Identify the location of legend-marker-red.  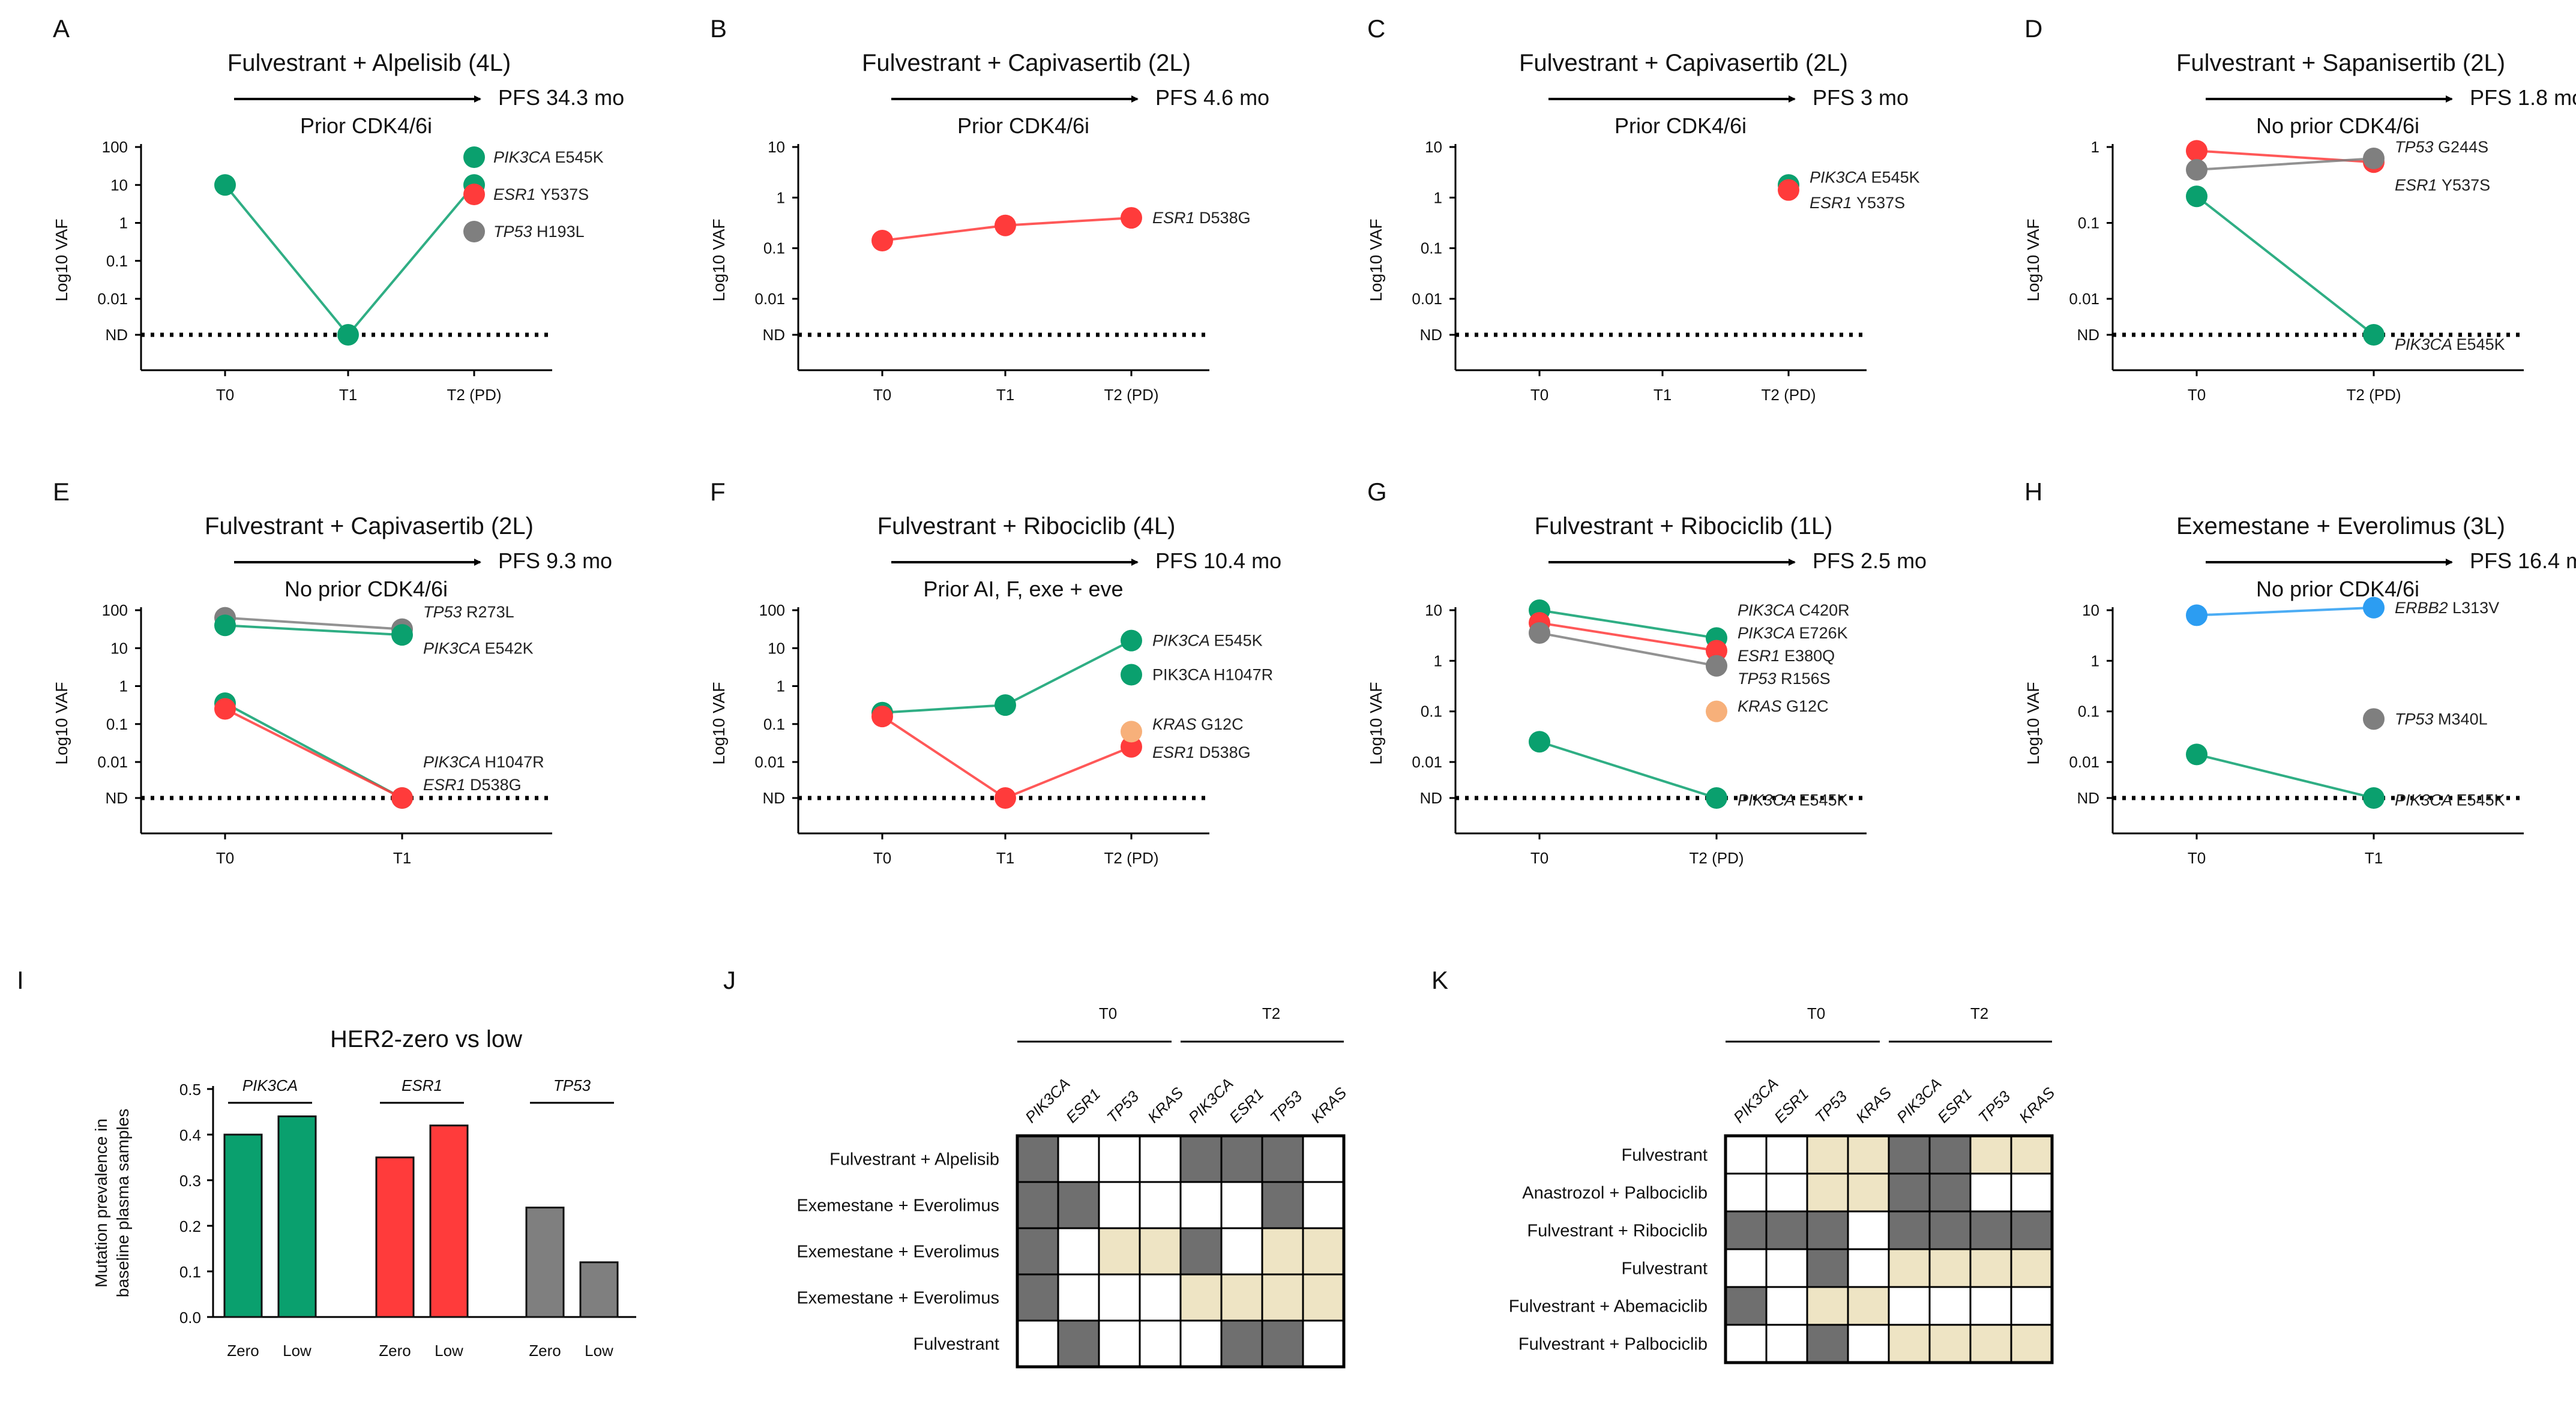
(474, 194).